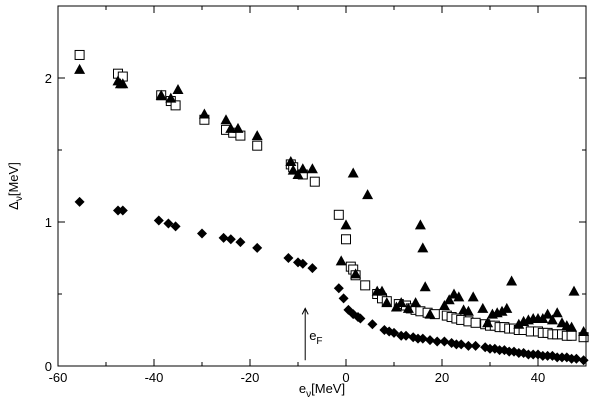 The image size is (591, 403). What do you see at coordinates (538, 377) in the screenshot?
I see `x-tick-label: 40` at bounding box center [538, 377].